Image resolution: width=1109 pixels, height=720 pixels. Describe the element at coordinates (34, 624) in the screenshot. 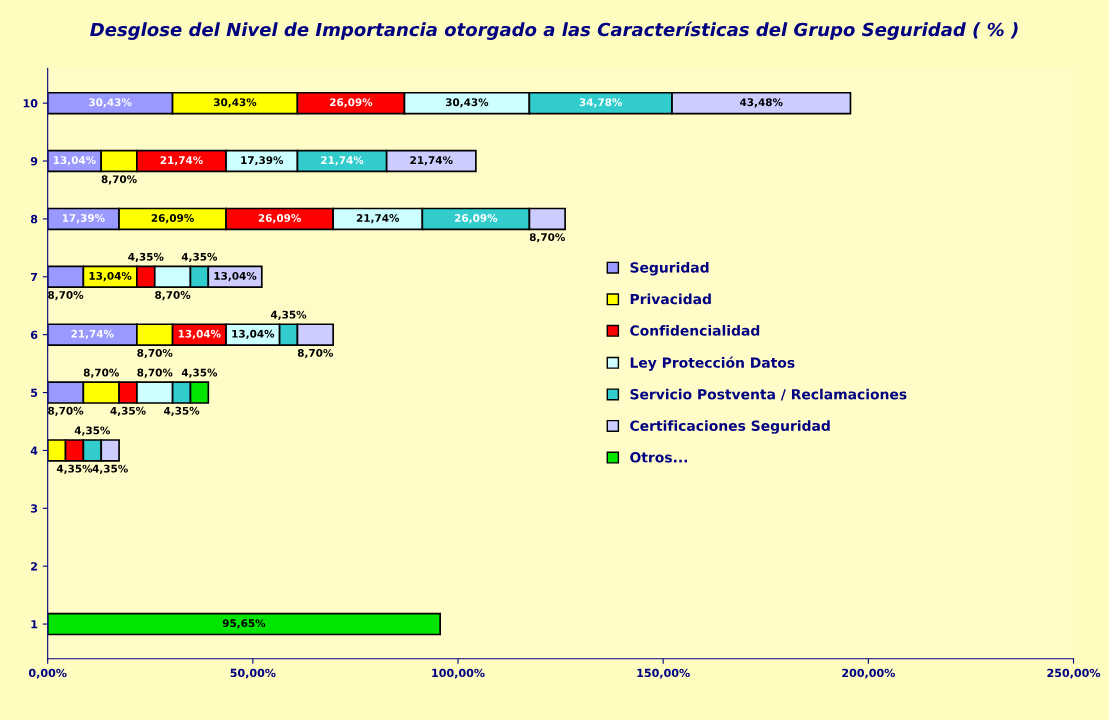

I see `y-tick-label: 1` at that location.